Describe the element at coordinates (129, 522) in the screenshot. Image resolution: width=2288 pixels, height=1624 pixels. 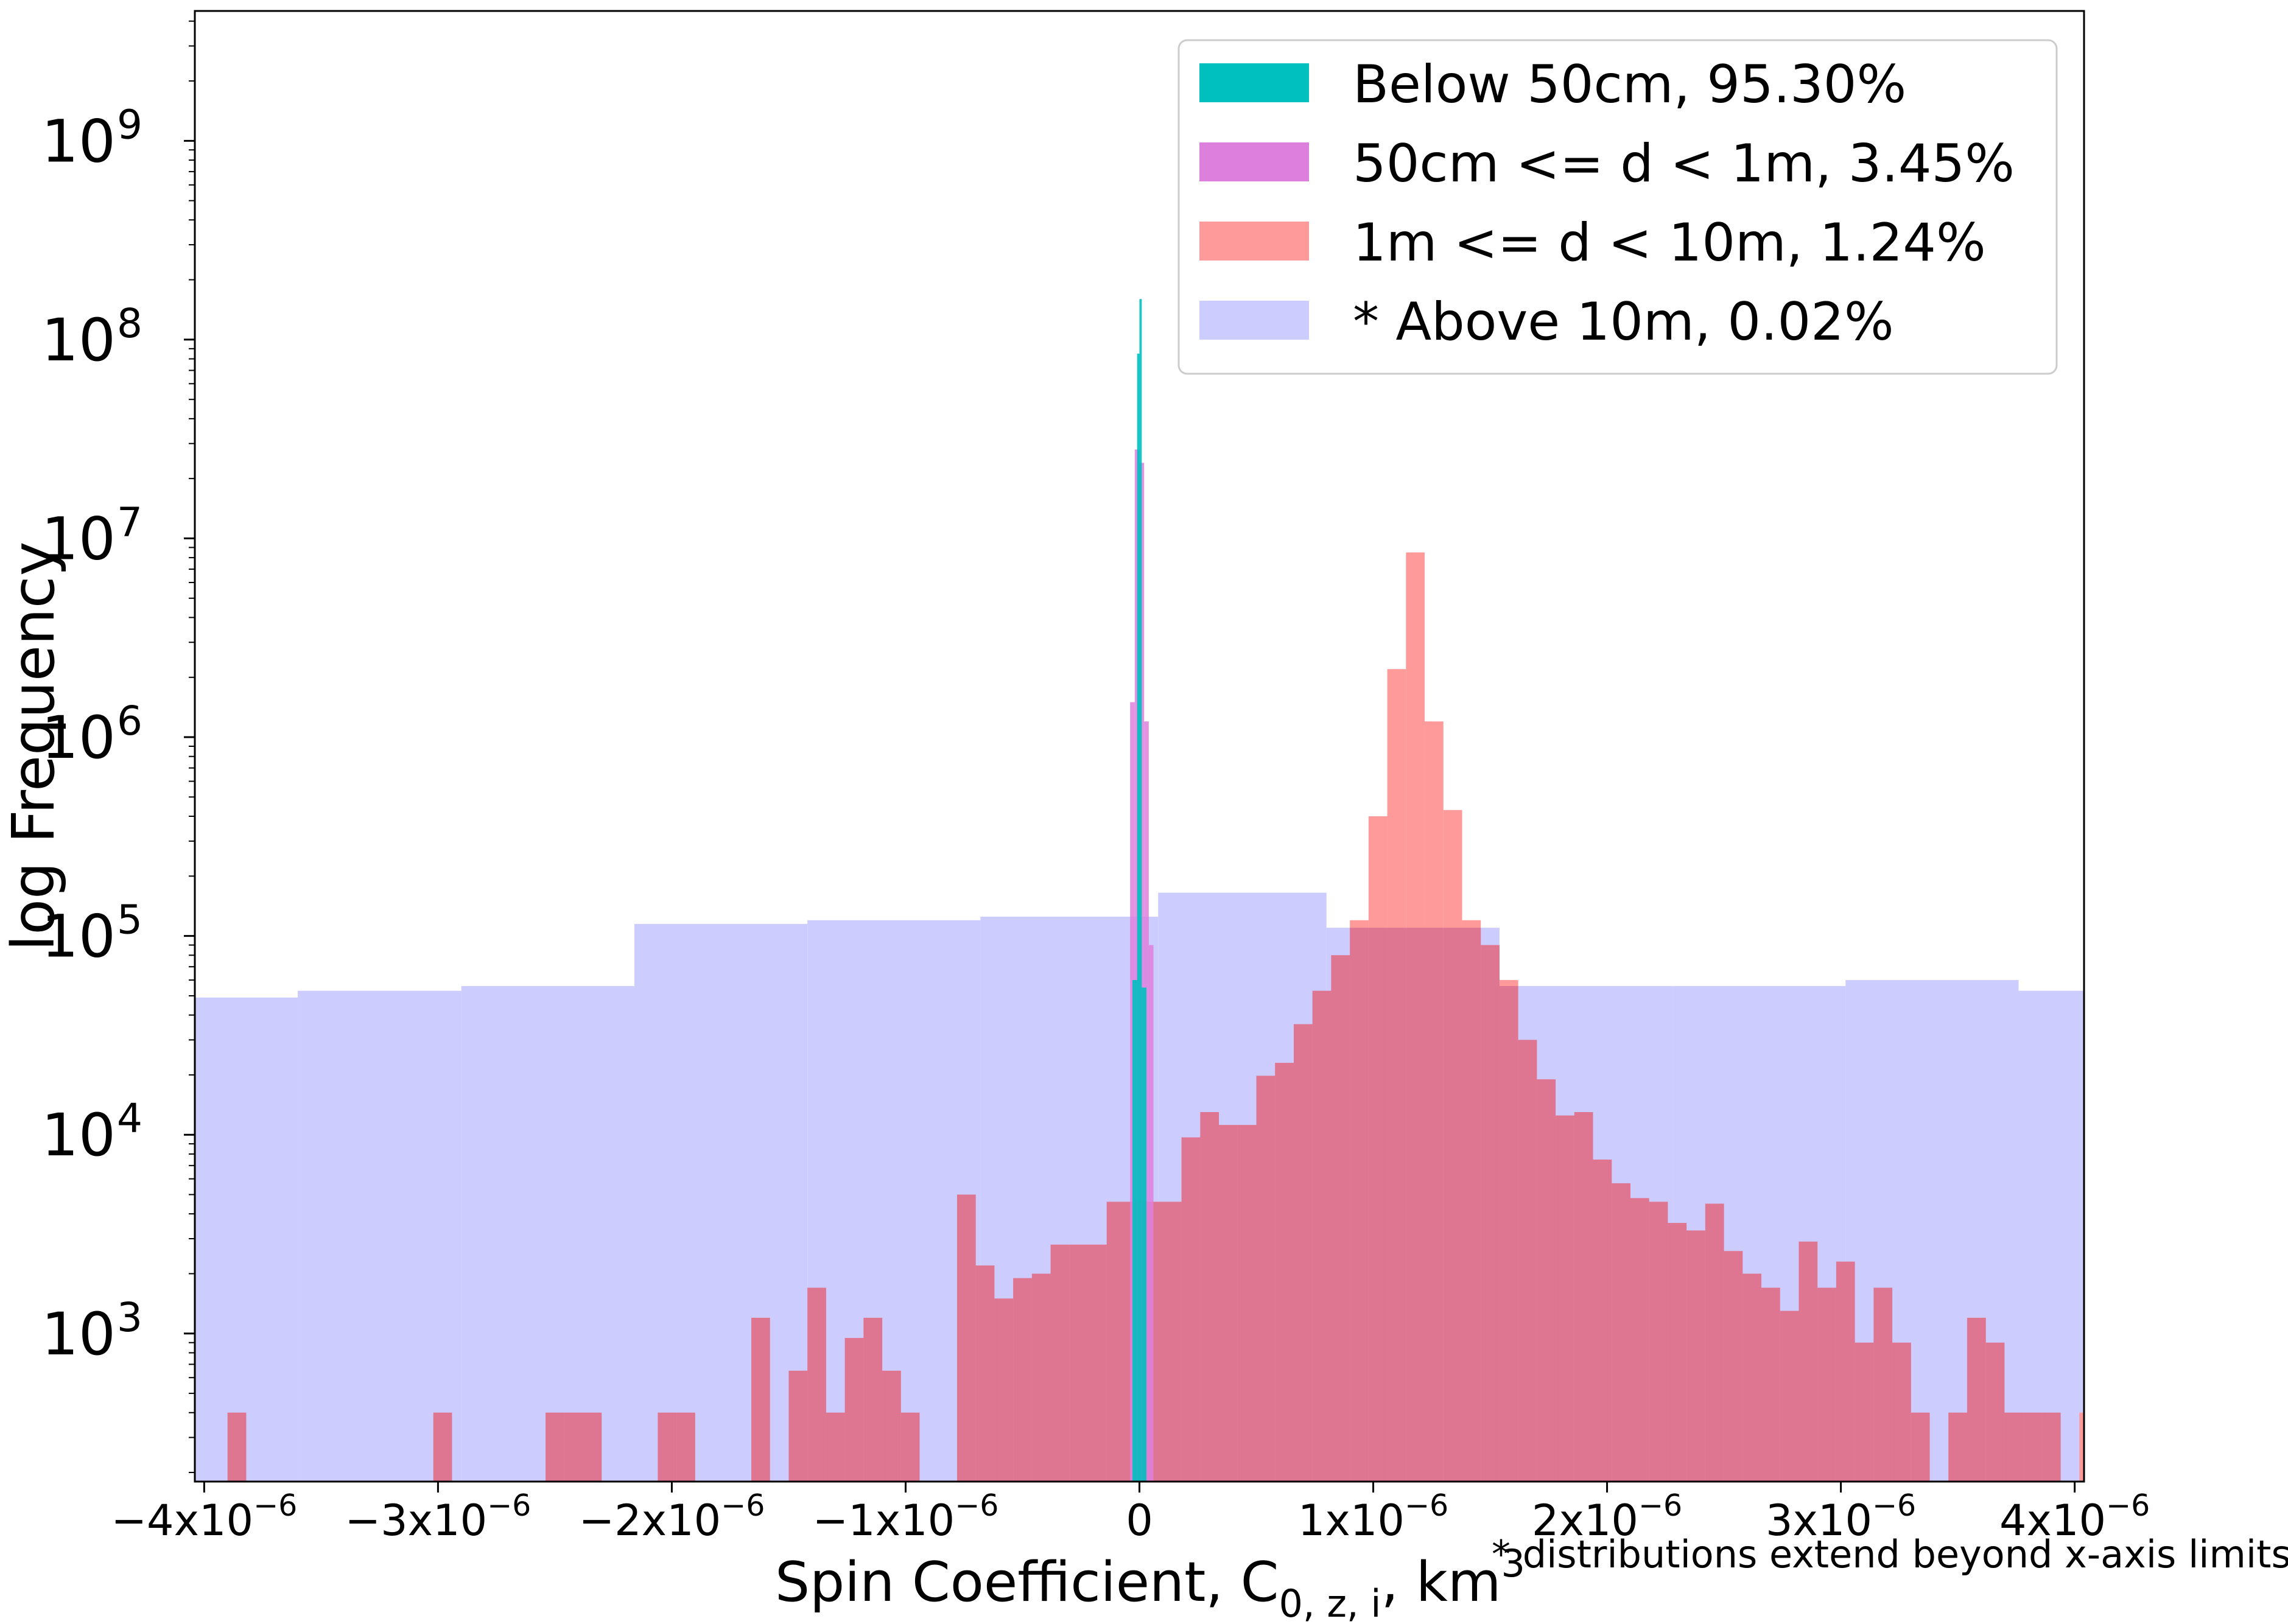
I see `y-tick-exponent: 7` at that location.